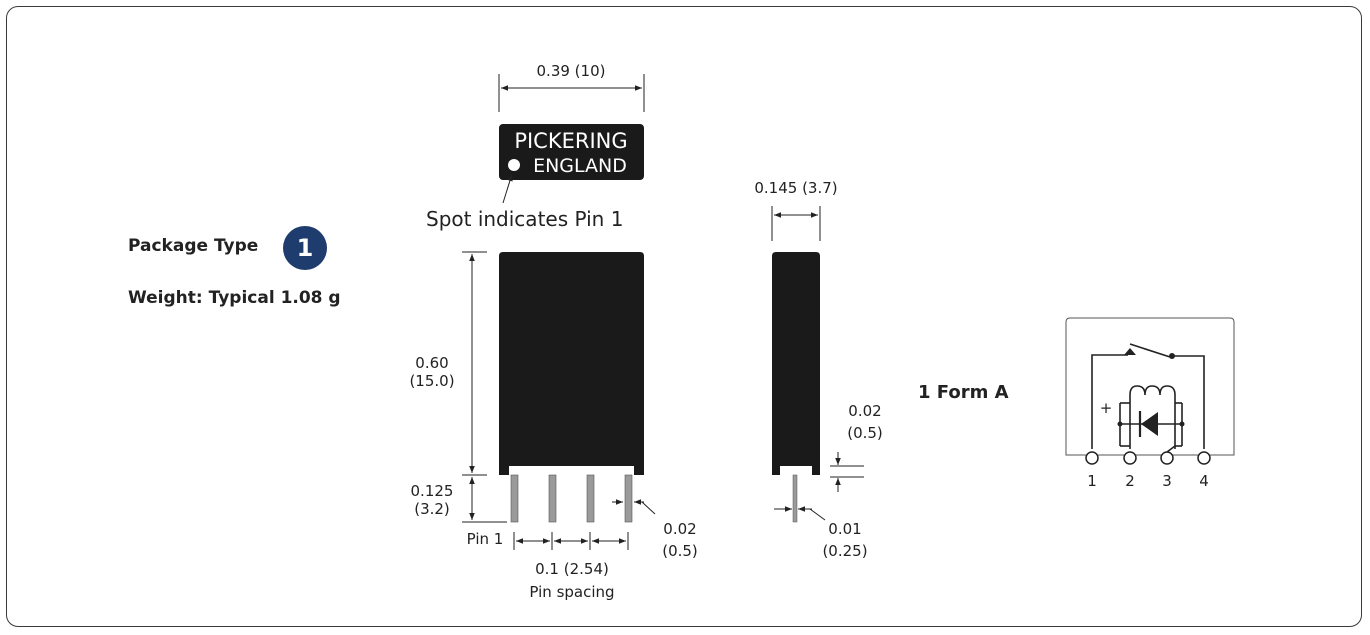 The width and height of the screenshot is (1370, 635). Describe the element at coordinates (507, 188) in the screenshot. I see `spot-leader-line` at that location.